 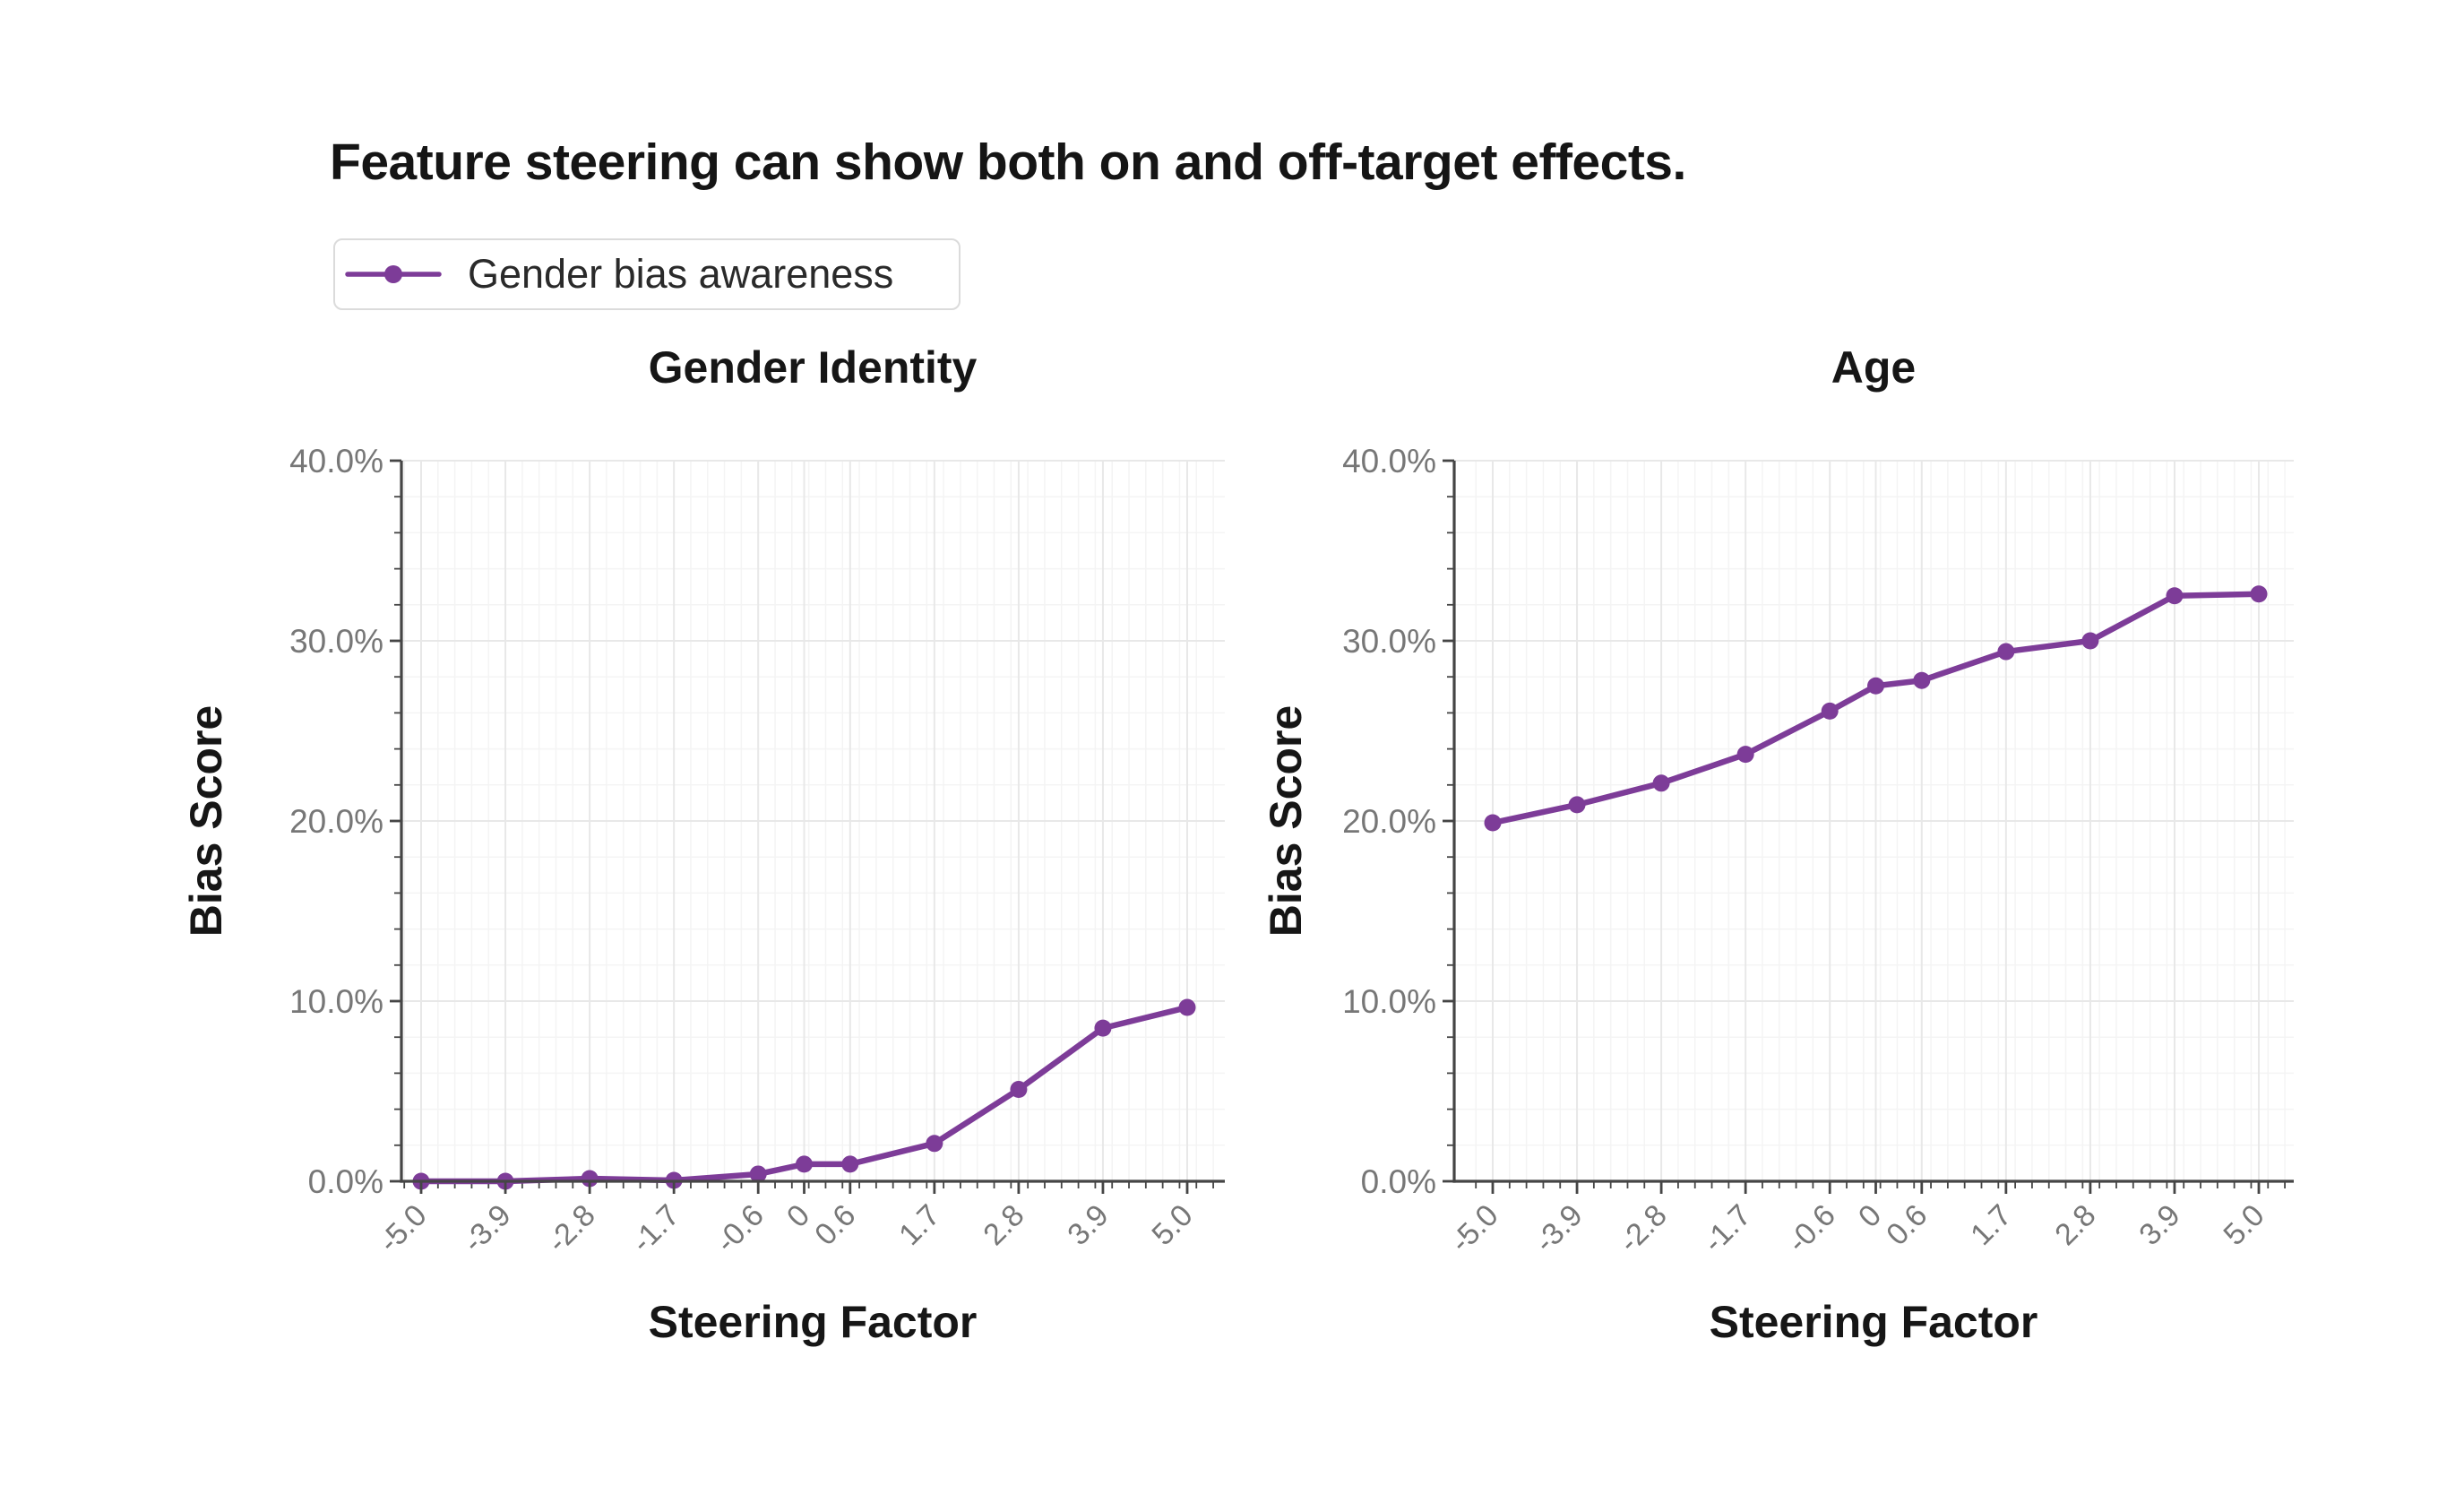 What do you see at coordinates (813, 367) in the screenshot?
I see `chart-title: Gender Identity` at bounding box center [813, 367].